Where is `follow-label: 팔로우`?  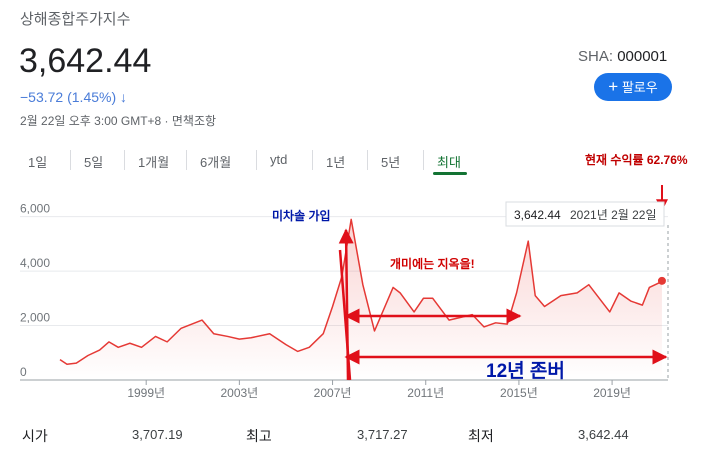
follow-label: 팔로우 is located at coordinates (639, 87).